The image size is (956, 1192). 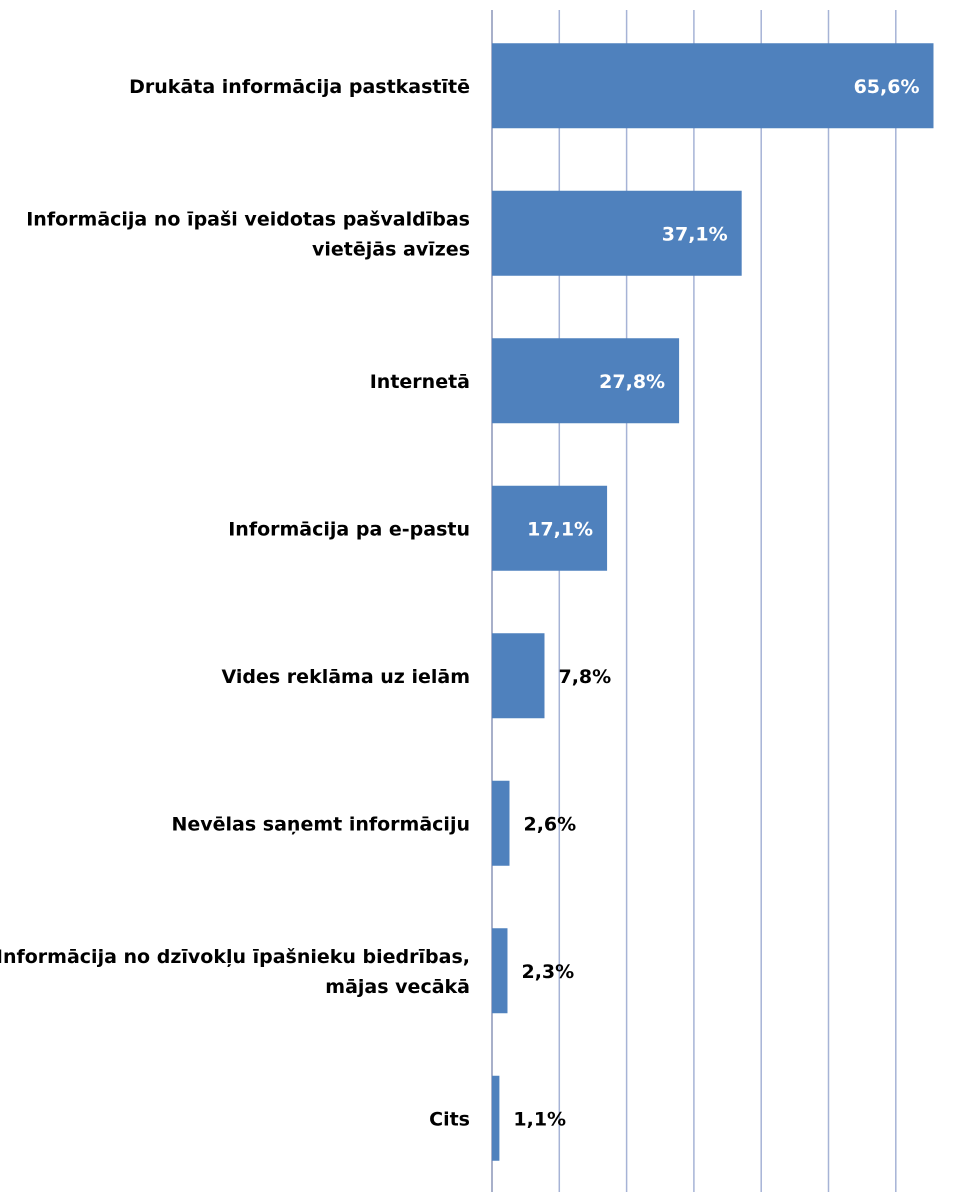 What do you see at coordinates (632, 382) in the screenshot?
I see `value-label: 27,8%` at bounding box center [632, 382].